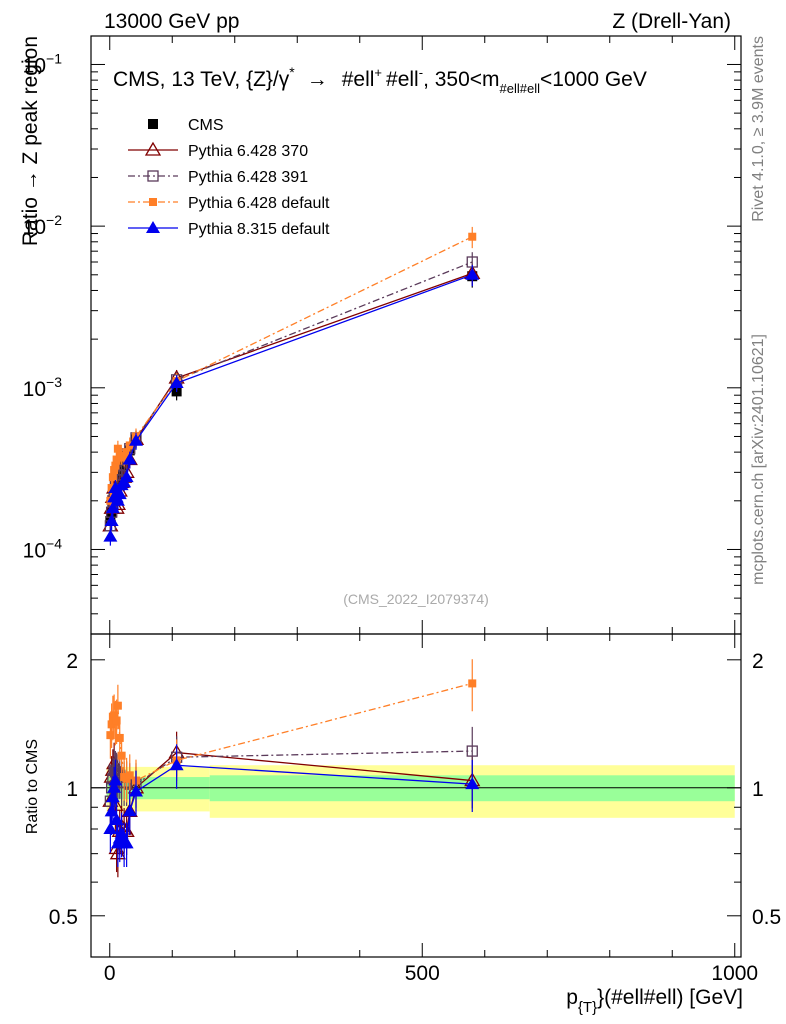 Image resolution: width=786 pixels, height=1024 pixels. I want to click on title-l2: #ell, so click(402, 79).